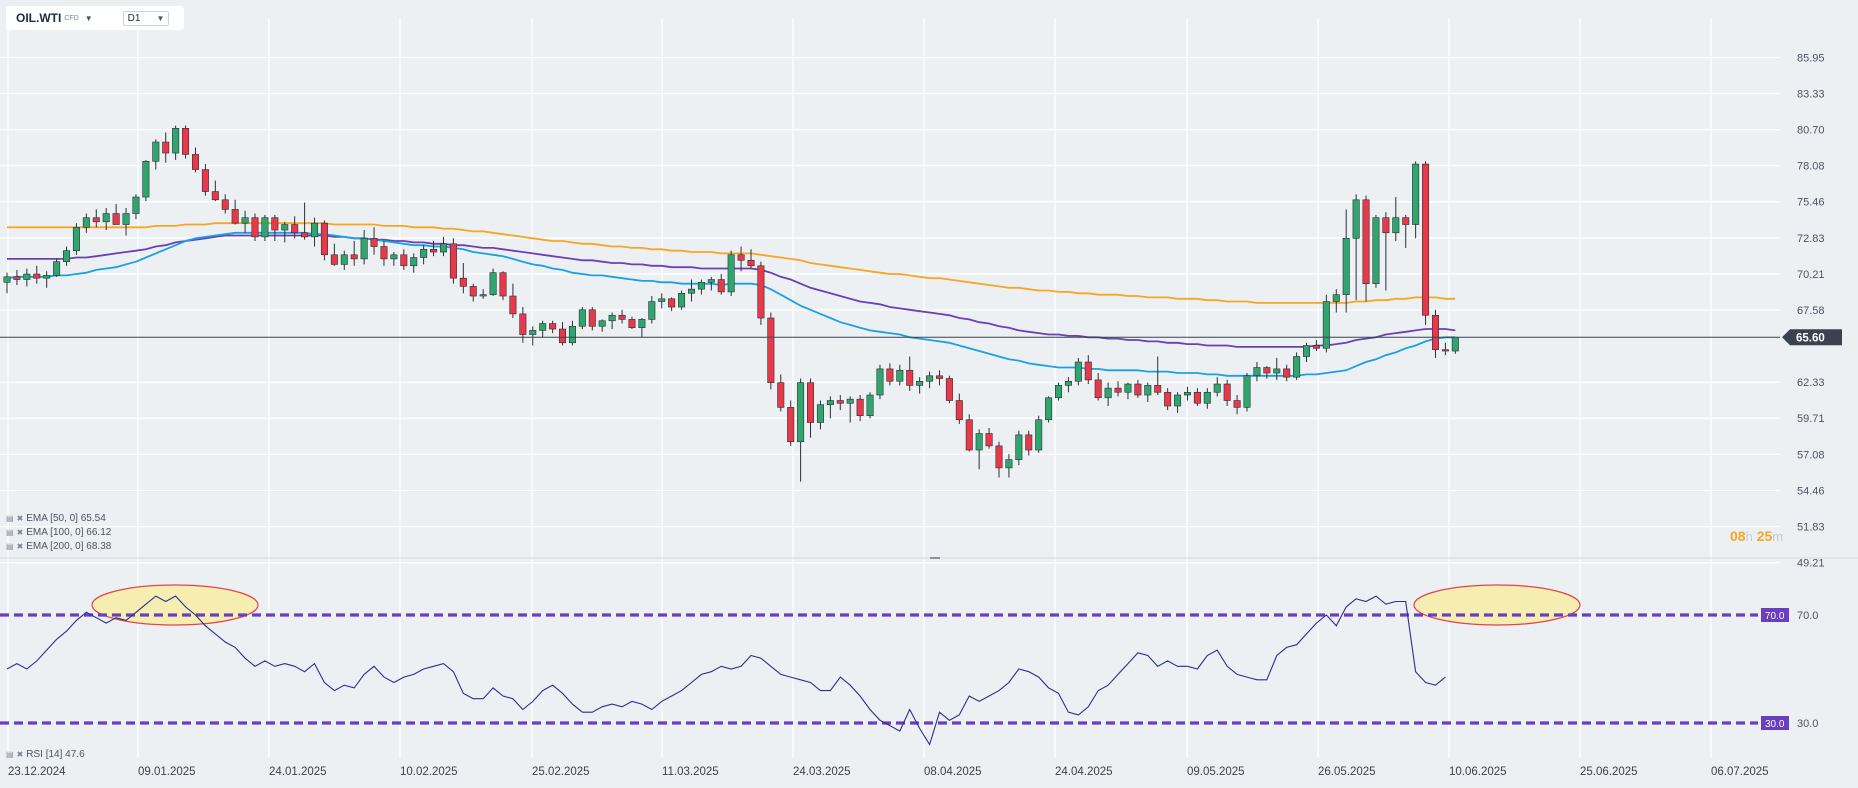 Image resolution: width=1858 pixels, height=788 pixels. Describe the element at coordinates (298, 772) in the screenshot. I see `x-tick-label: 24.01.2025` at that location.